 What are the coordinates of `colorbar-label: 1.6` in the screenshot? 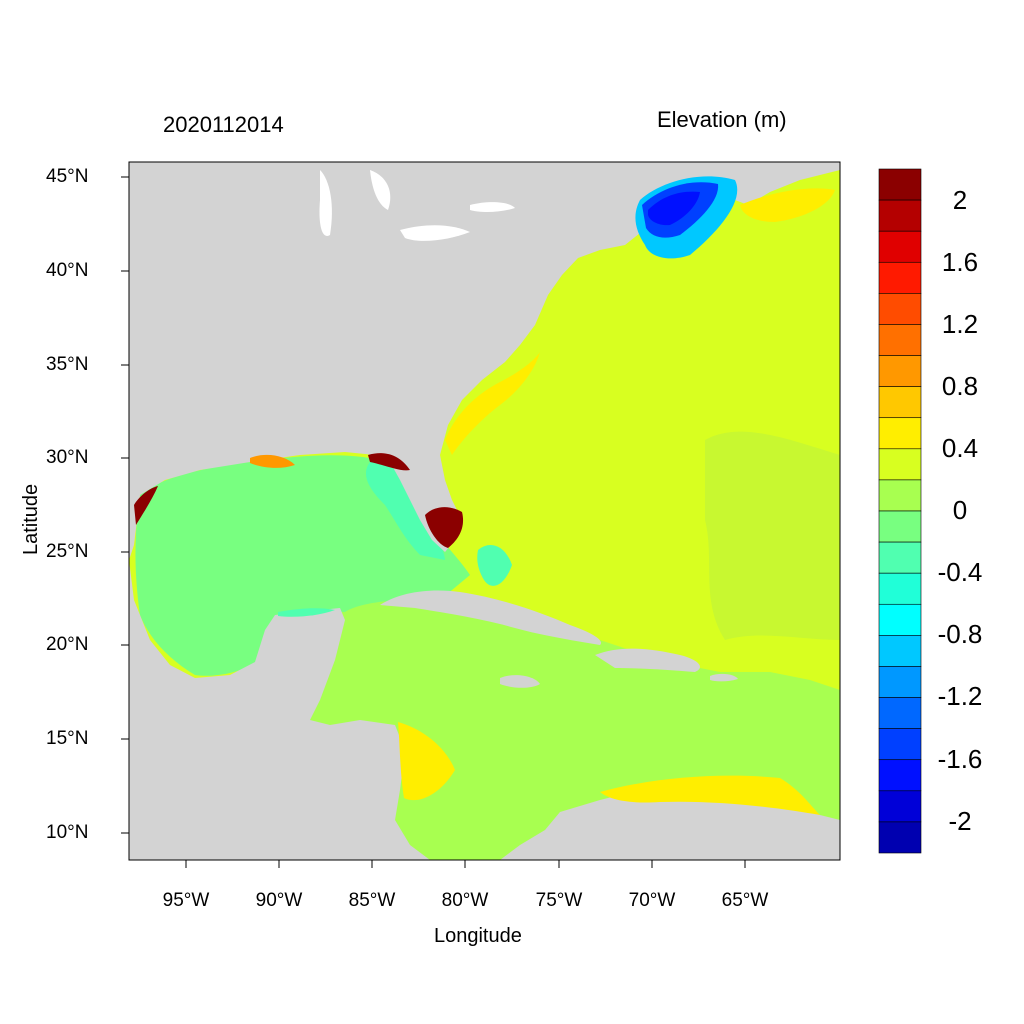 It's located at (960, 262).